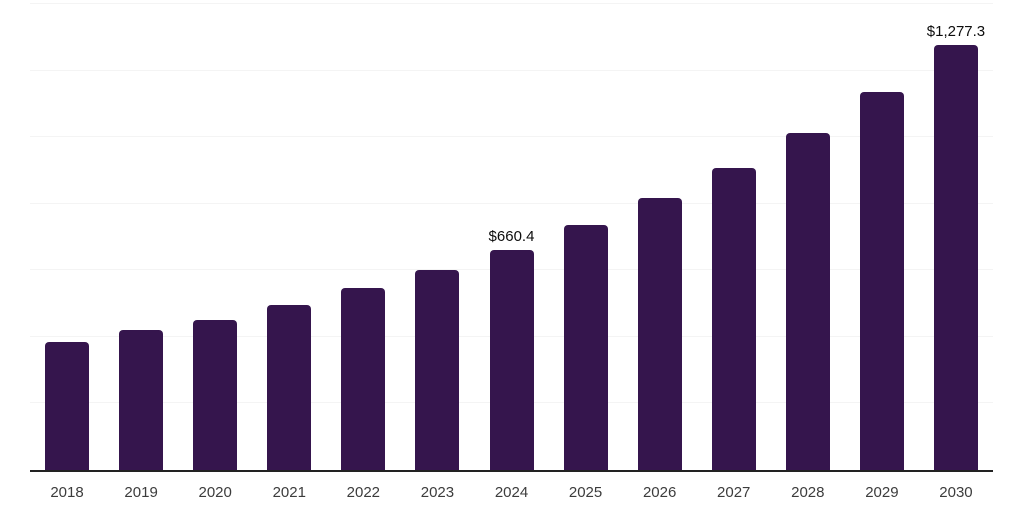 Image resolution: width=1024 pixels, height=512 pixels. Describe the element at coordinates (659, 334) in the screenshot. I see `bar-2026` at that location.